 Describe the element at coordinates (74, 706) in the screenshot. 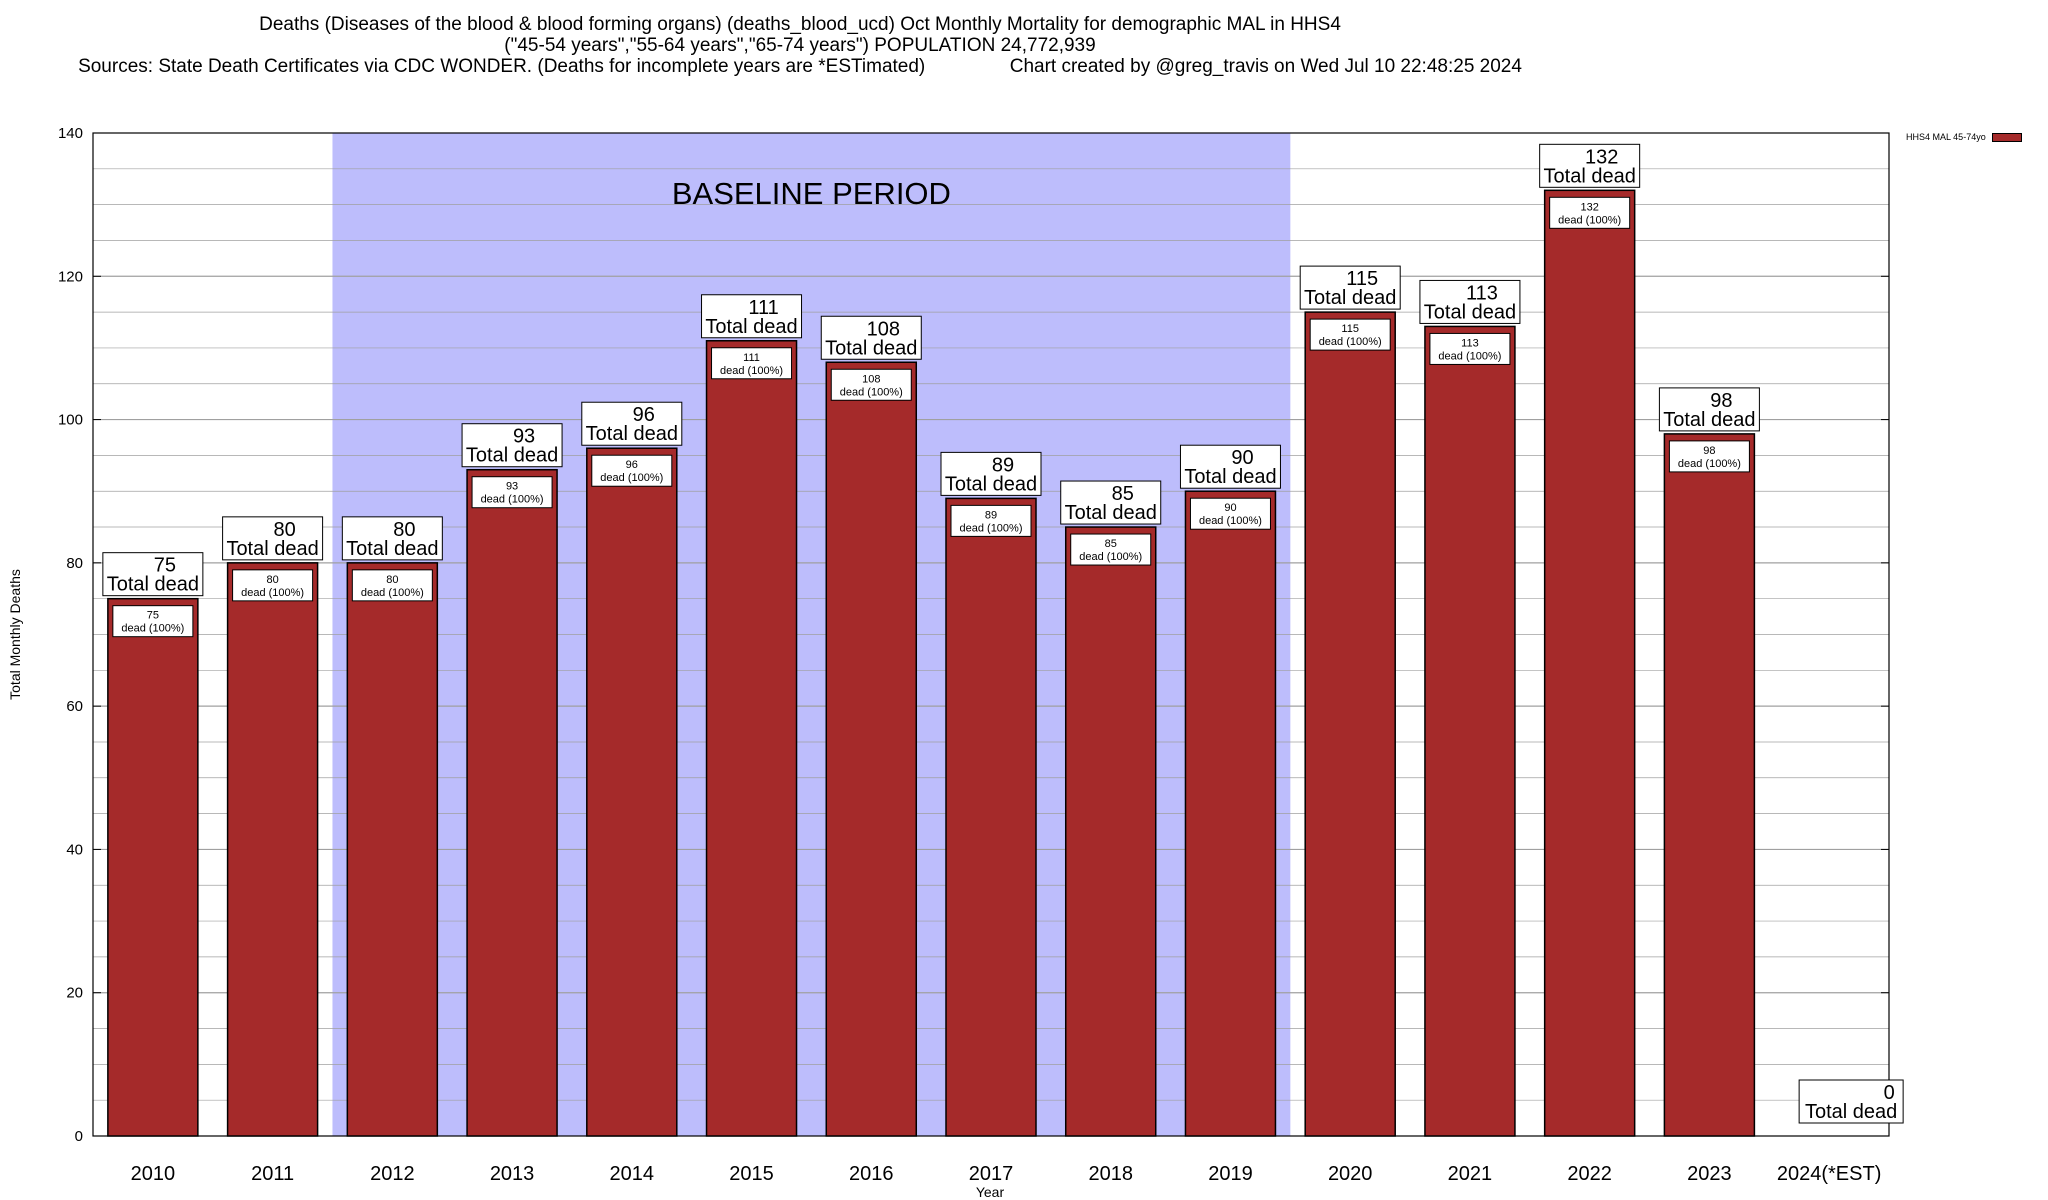

I see `y-tick-label: 60` at that location.